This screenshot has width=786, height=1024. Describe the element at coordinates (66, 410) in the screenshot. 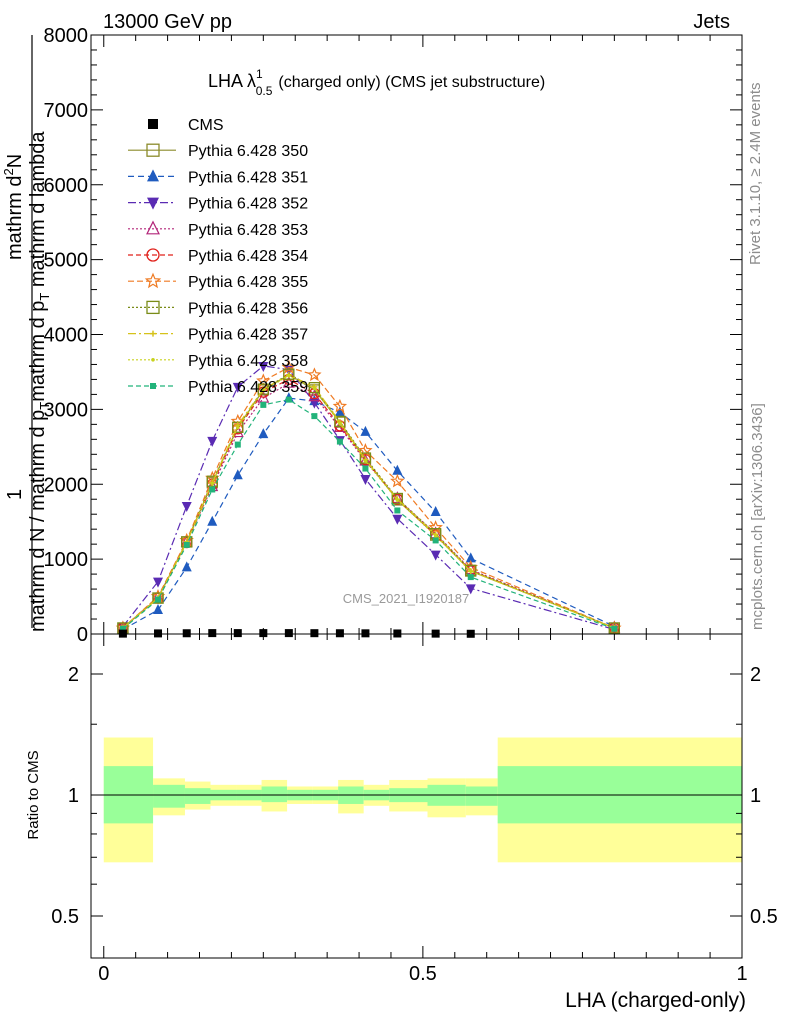

I see `y-tick-label: 3000` at that location.